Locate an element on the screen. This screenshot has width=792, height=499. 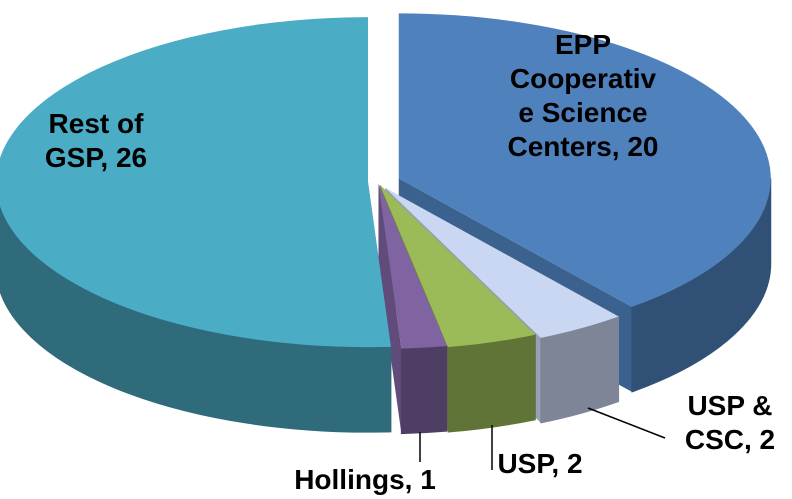
slice-label: EPP Cooperativ e Science Centers, 20 is located at coordinates (583, 95).